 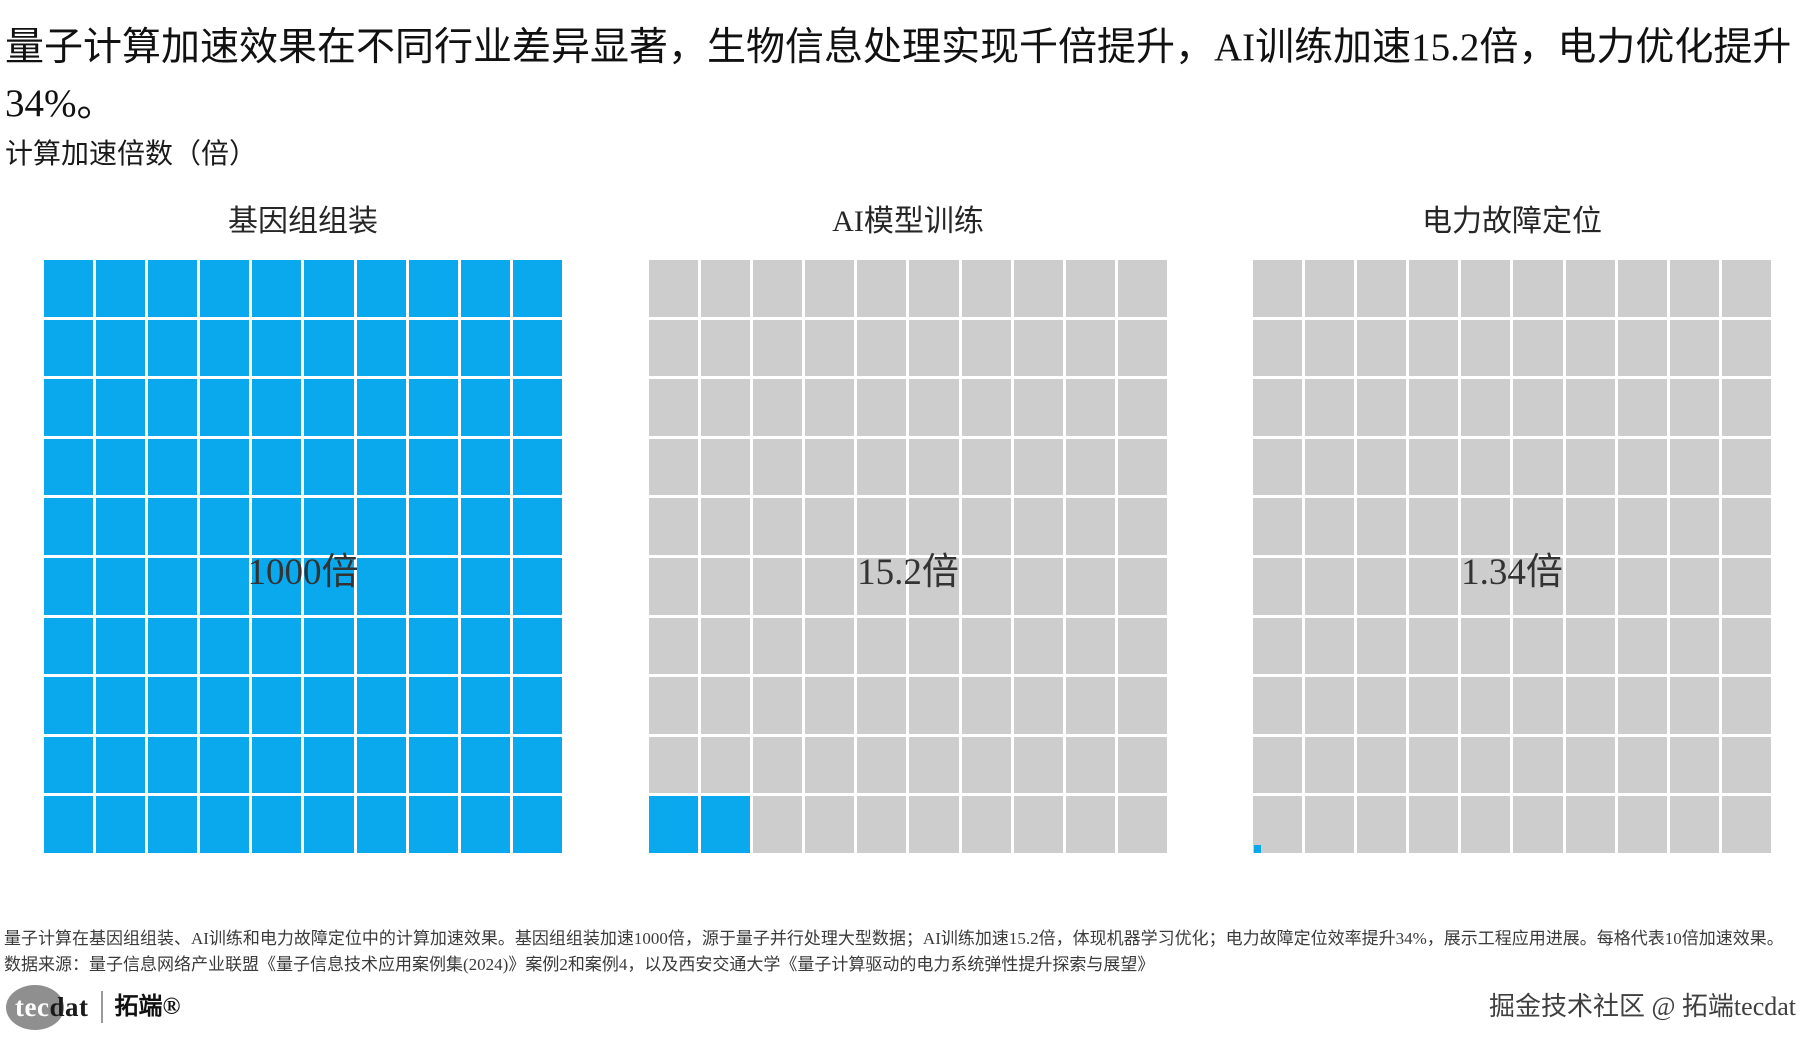 I want to click on logo-wordmark-dat: dat, so click(x=69, y=1007).